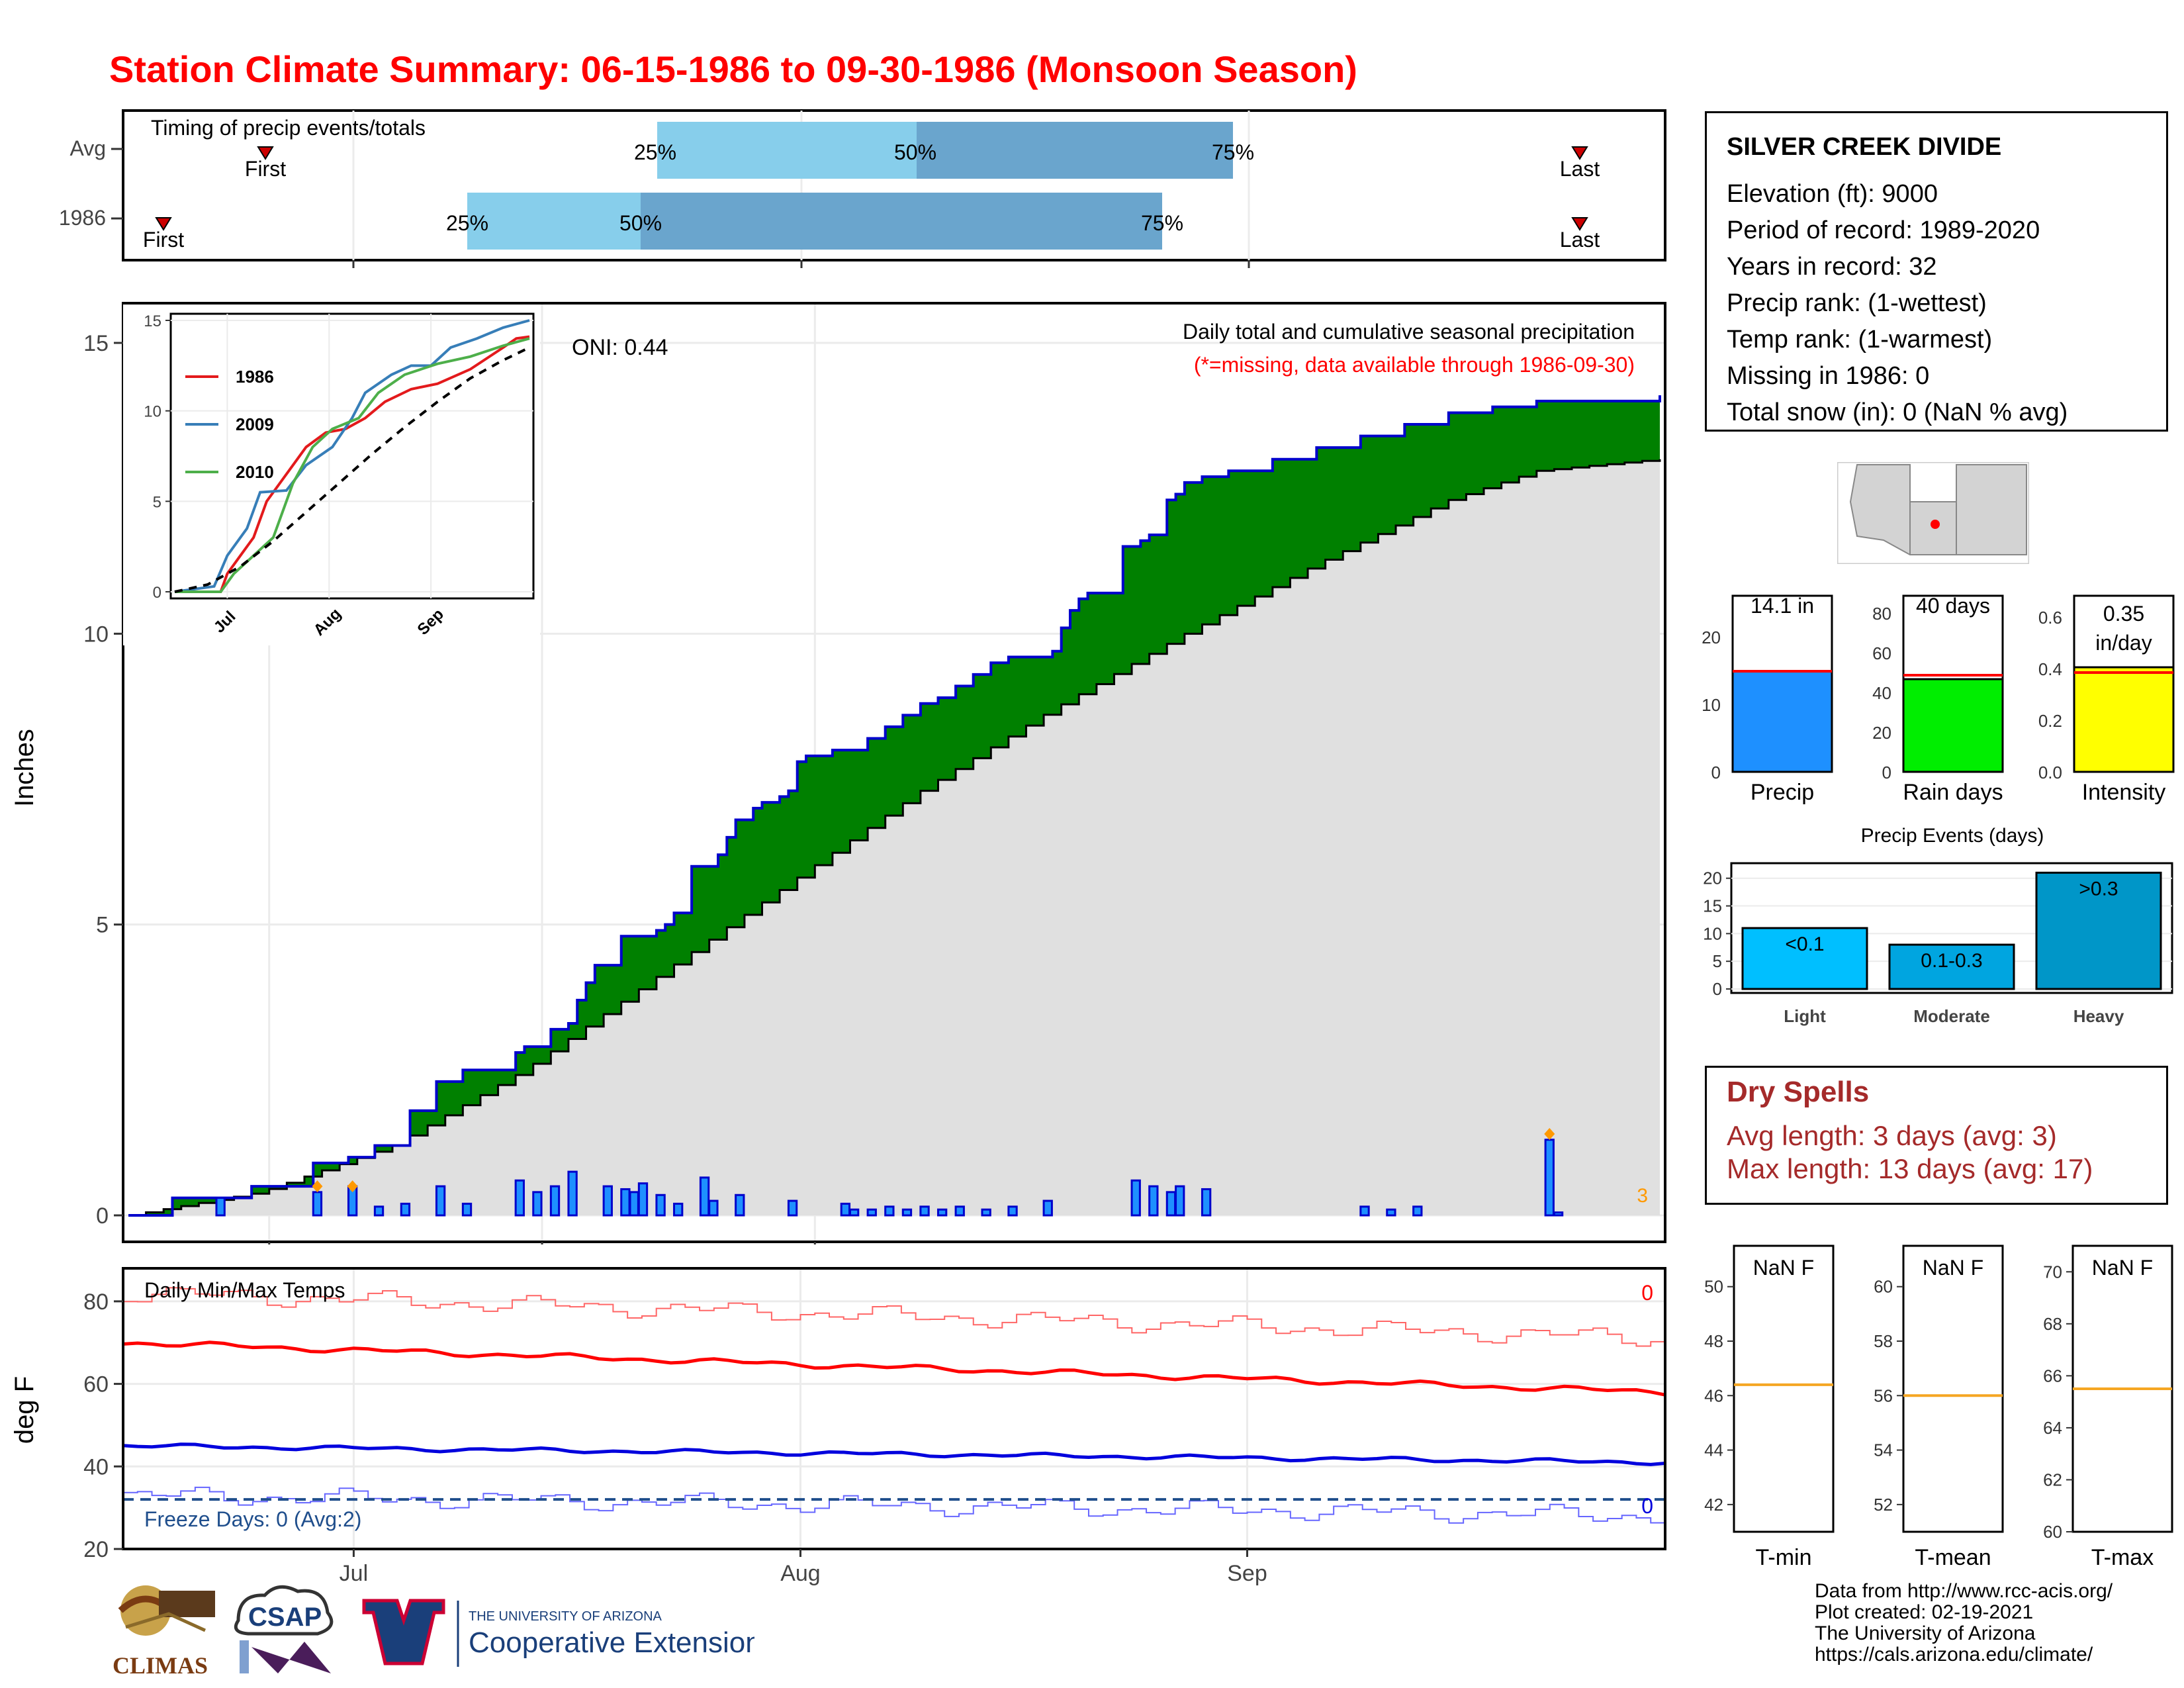 This screenshot has height=1688, width=2184. What do you see at coordinates (1712, 933) in the screenshot?
I see `events-ytick-label: 10` at bounding box center [1712, 933].